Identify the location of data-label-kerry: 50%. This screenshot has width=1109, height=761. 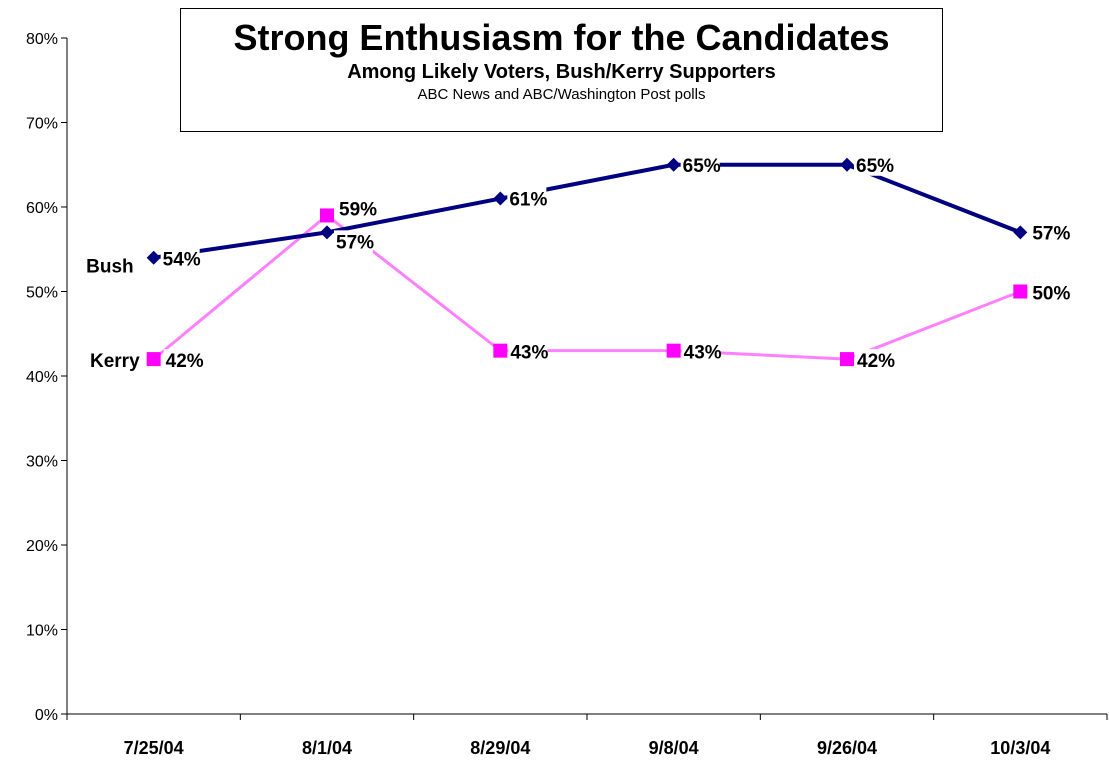
(1051, 294).